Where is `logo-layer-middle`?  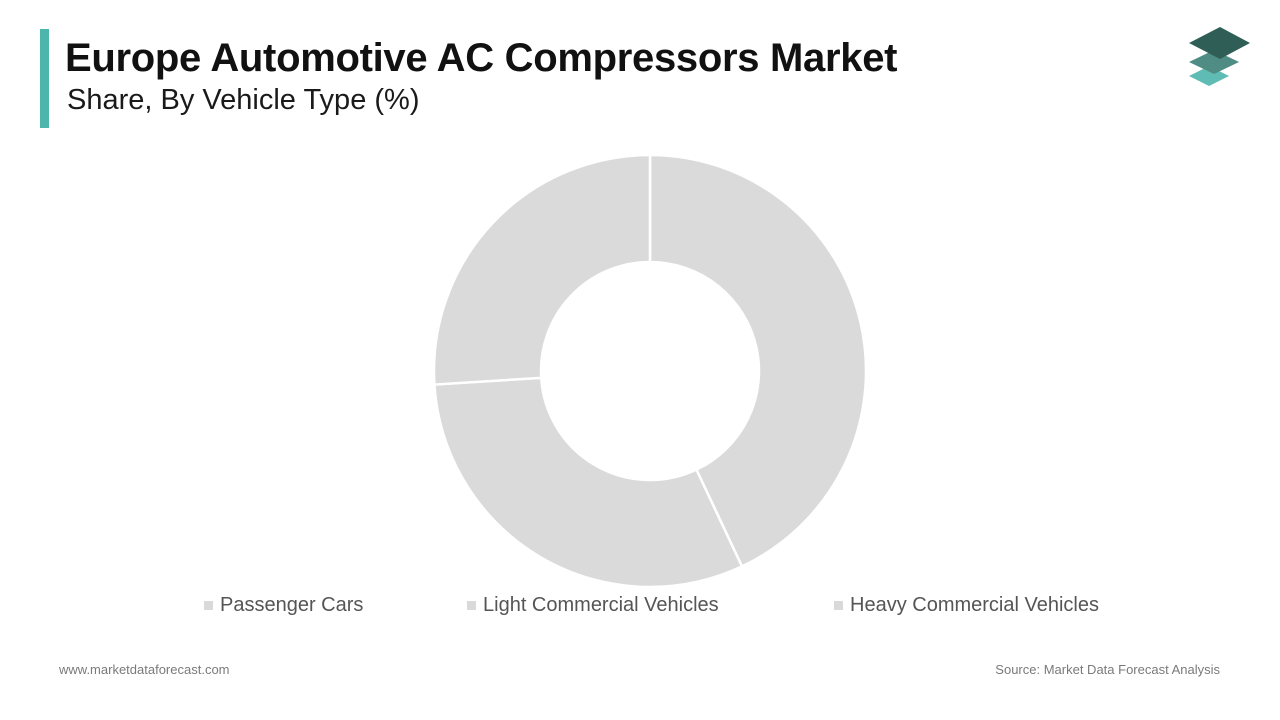 logo-layer-middle is located at coordinates (1214, 62).